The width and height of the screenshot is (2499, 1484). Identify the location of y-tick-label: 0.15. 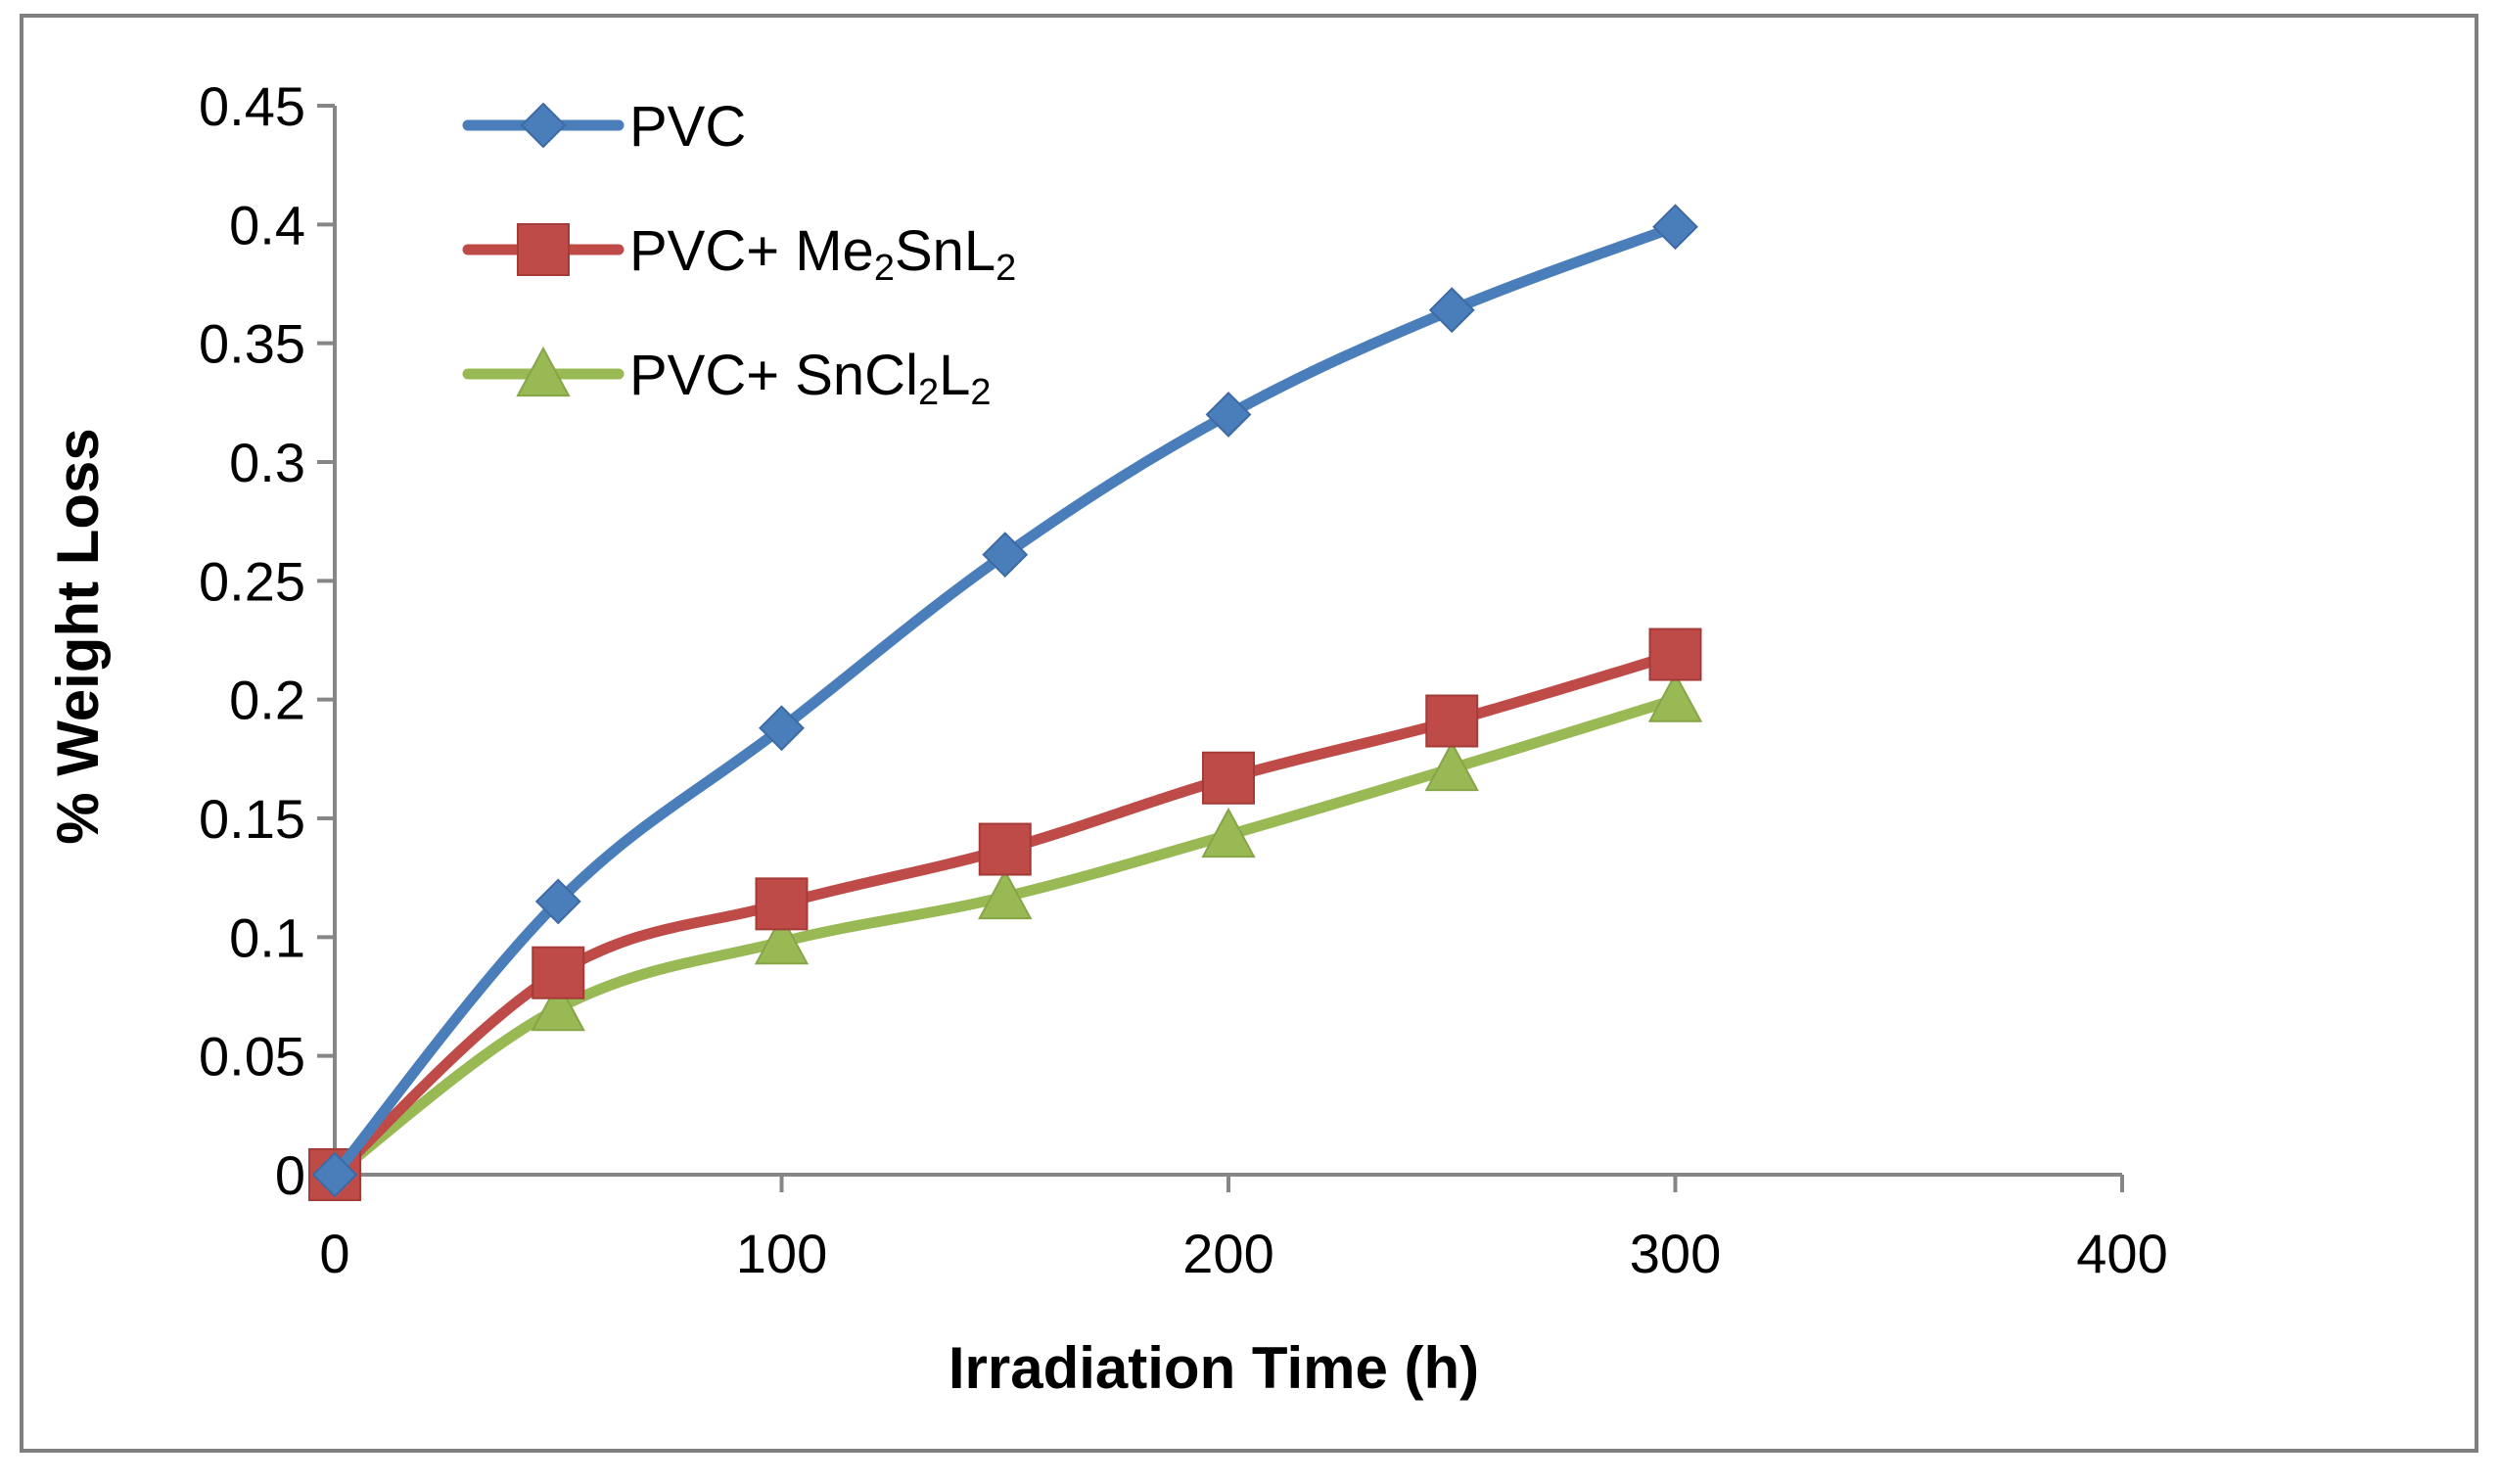
(252, 819).